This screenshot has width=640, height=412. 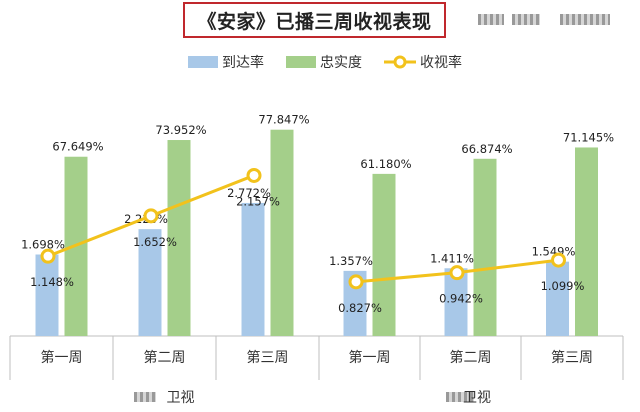 What do you see at coordinates (588, 137) in the screenshot?
I see `label-loyalty: 71.145%` at bounding box center [588, 137].